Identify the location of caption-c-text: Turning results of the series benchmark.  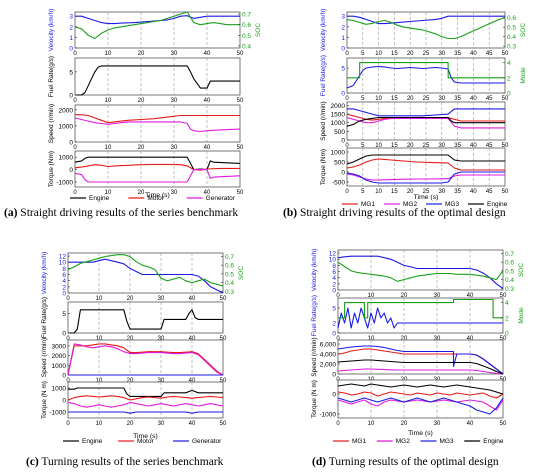
(131, 462).